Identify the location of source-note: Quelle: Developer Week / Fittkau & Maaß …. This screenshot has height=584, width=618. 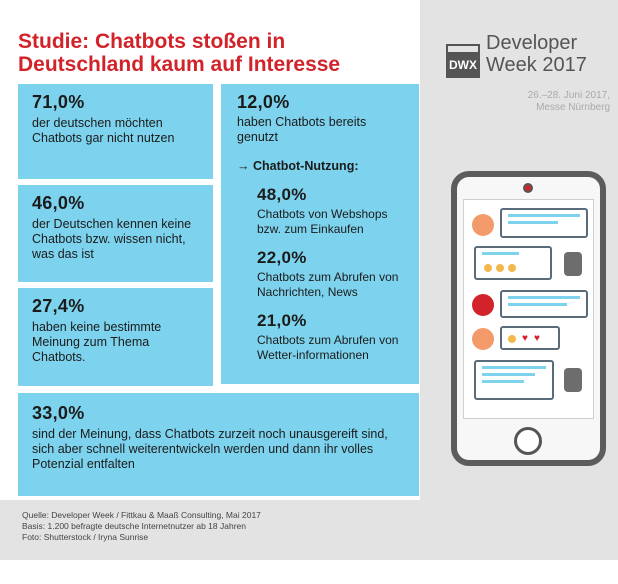
(141, 526).